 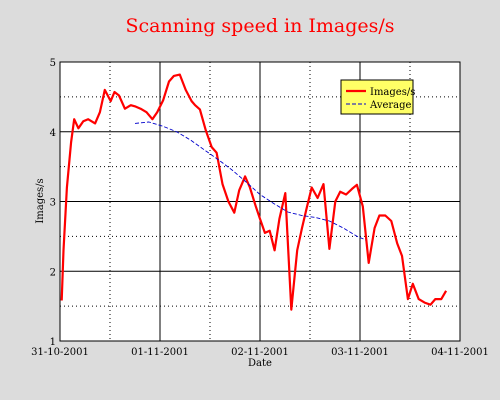 I want to click on chart-title: Scanning speed in Images/s, so click(x=259, y=26).